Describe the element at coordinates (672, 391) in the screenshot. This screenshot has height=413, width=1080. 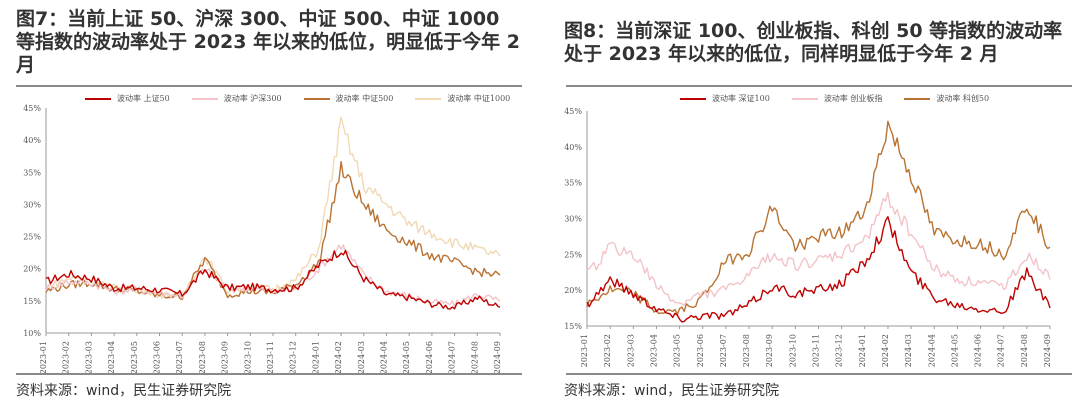
I see `right-chart-source: 资料来源：wind，民生证券研究院` at that location.